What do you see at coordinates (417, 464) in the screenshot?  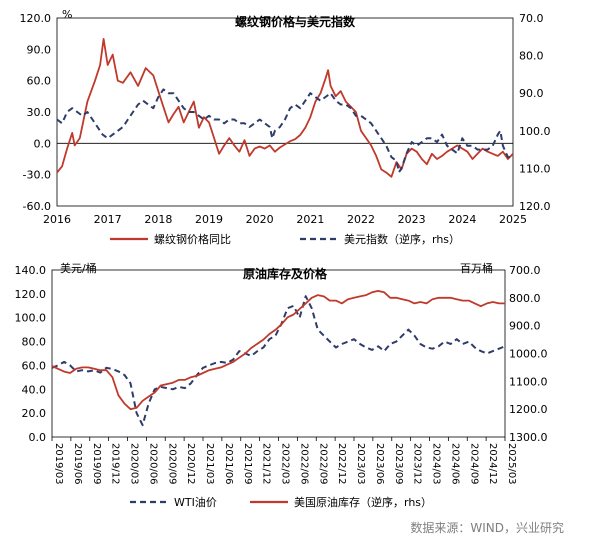 I see `chart-2-x-tick: 2023/12` at bounding box center [417, 464].